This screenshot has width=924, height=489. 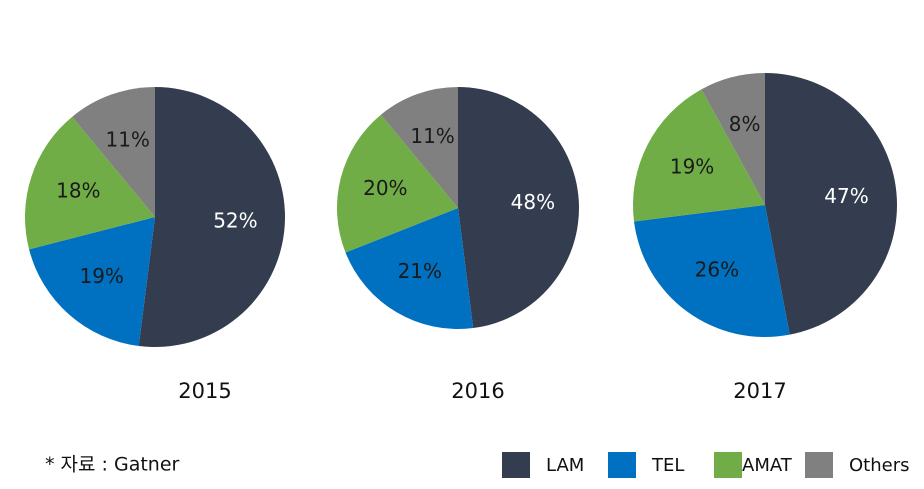 I want to click on data-label: 8%, so click(x=745, y=124).